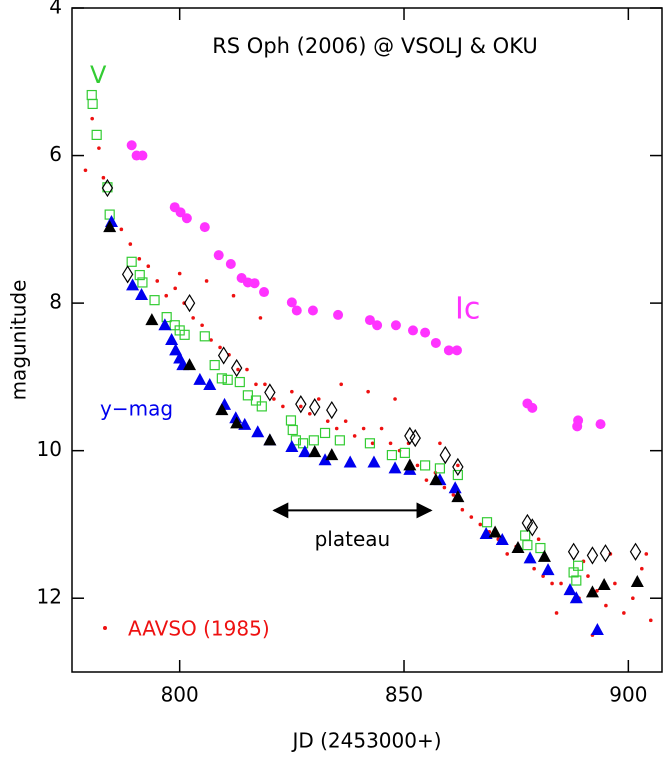 The image size is (664, 757). I want to click on legend-marker, so click(105, 628).